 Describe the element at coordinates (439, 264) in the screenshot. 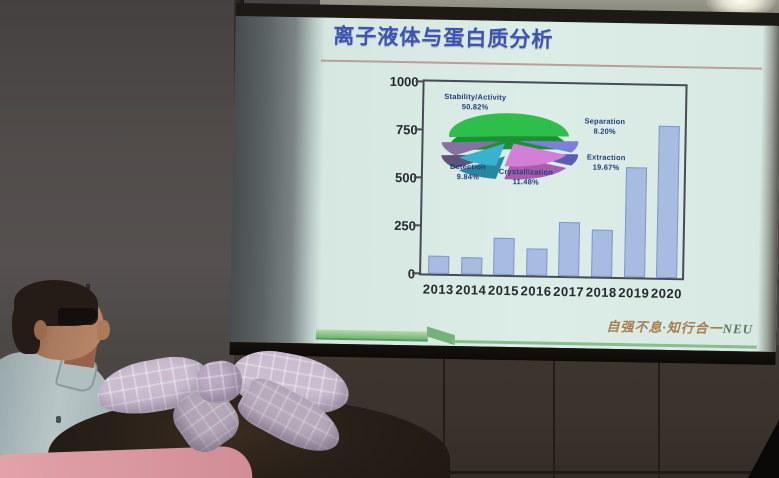

I see `bar-2013` at that location.